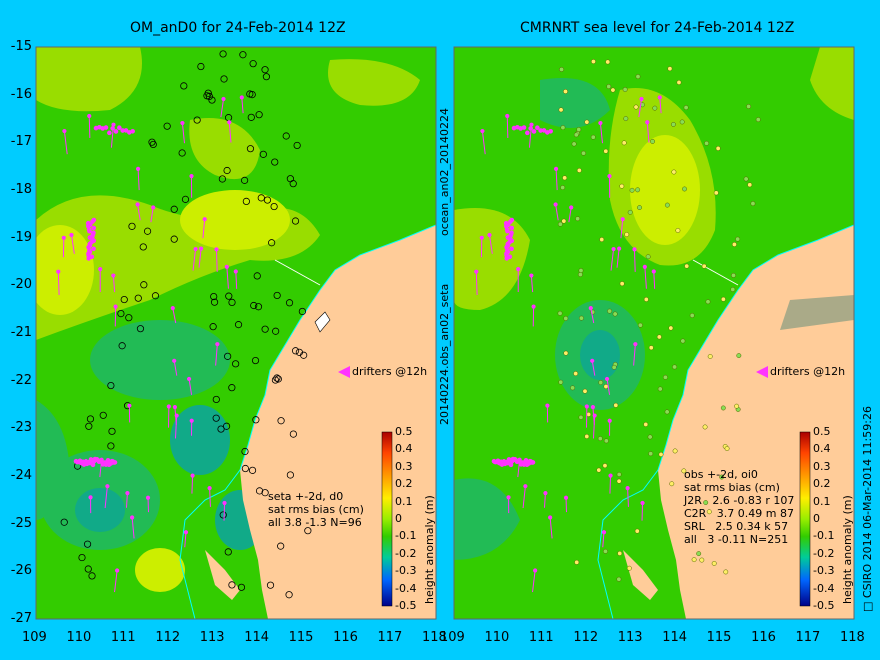  I want to click on x-tick-label: 110, so click(497, 637).